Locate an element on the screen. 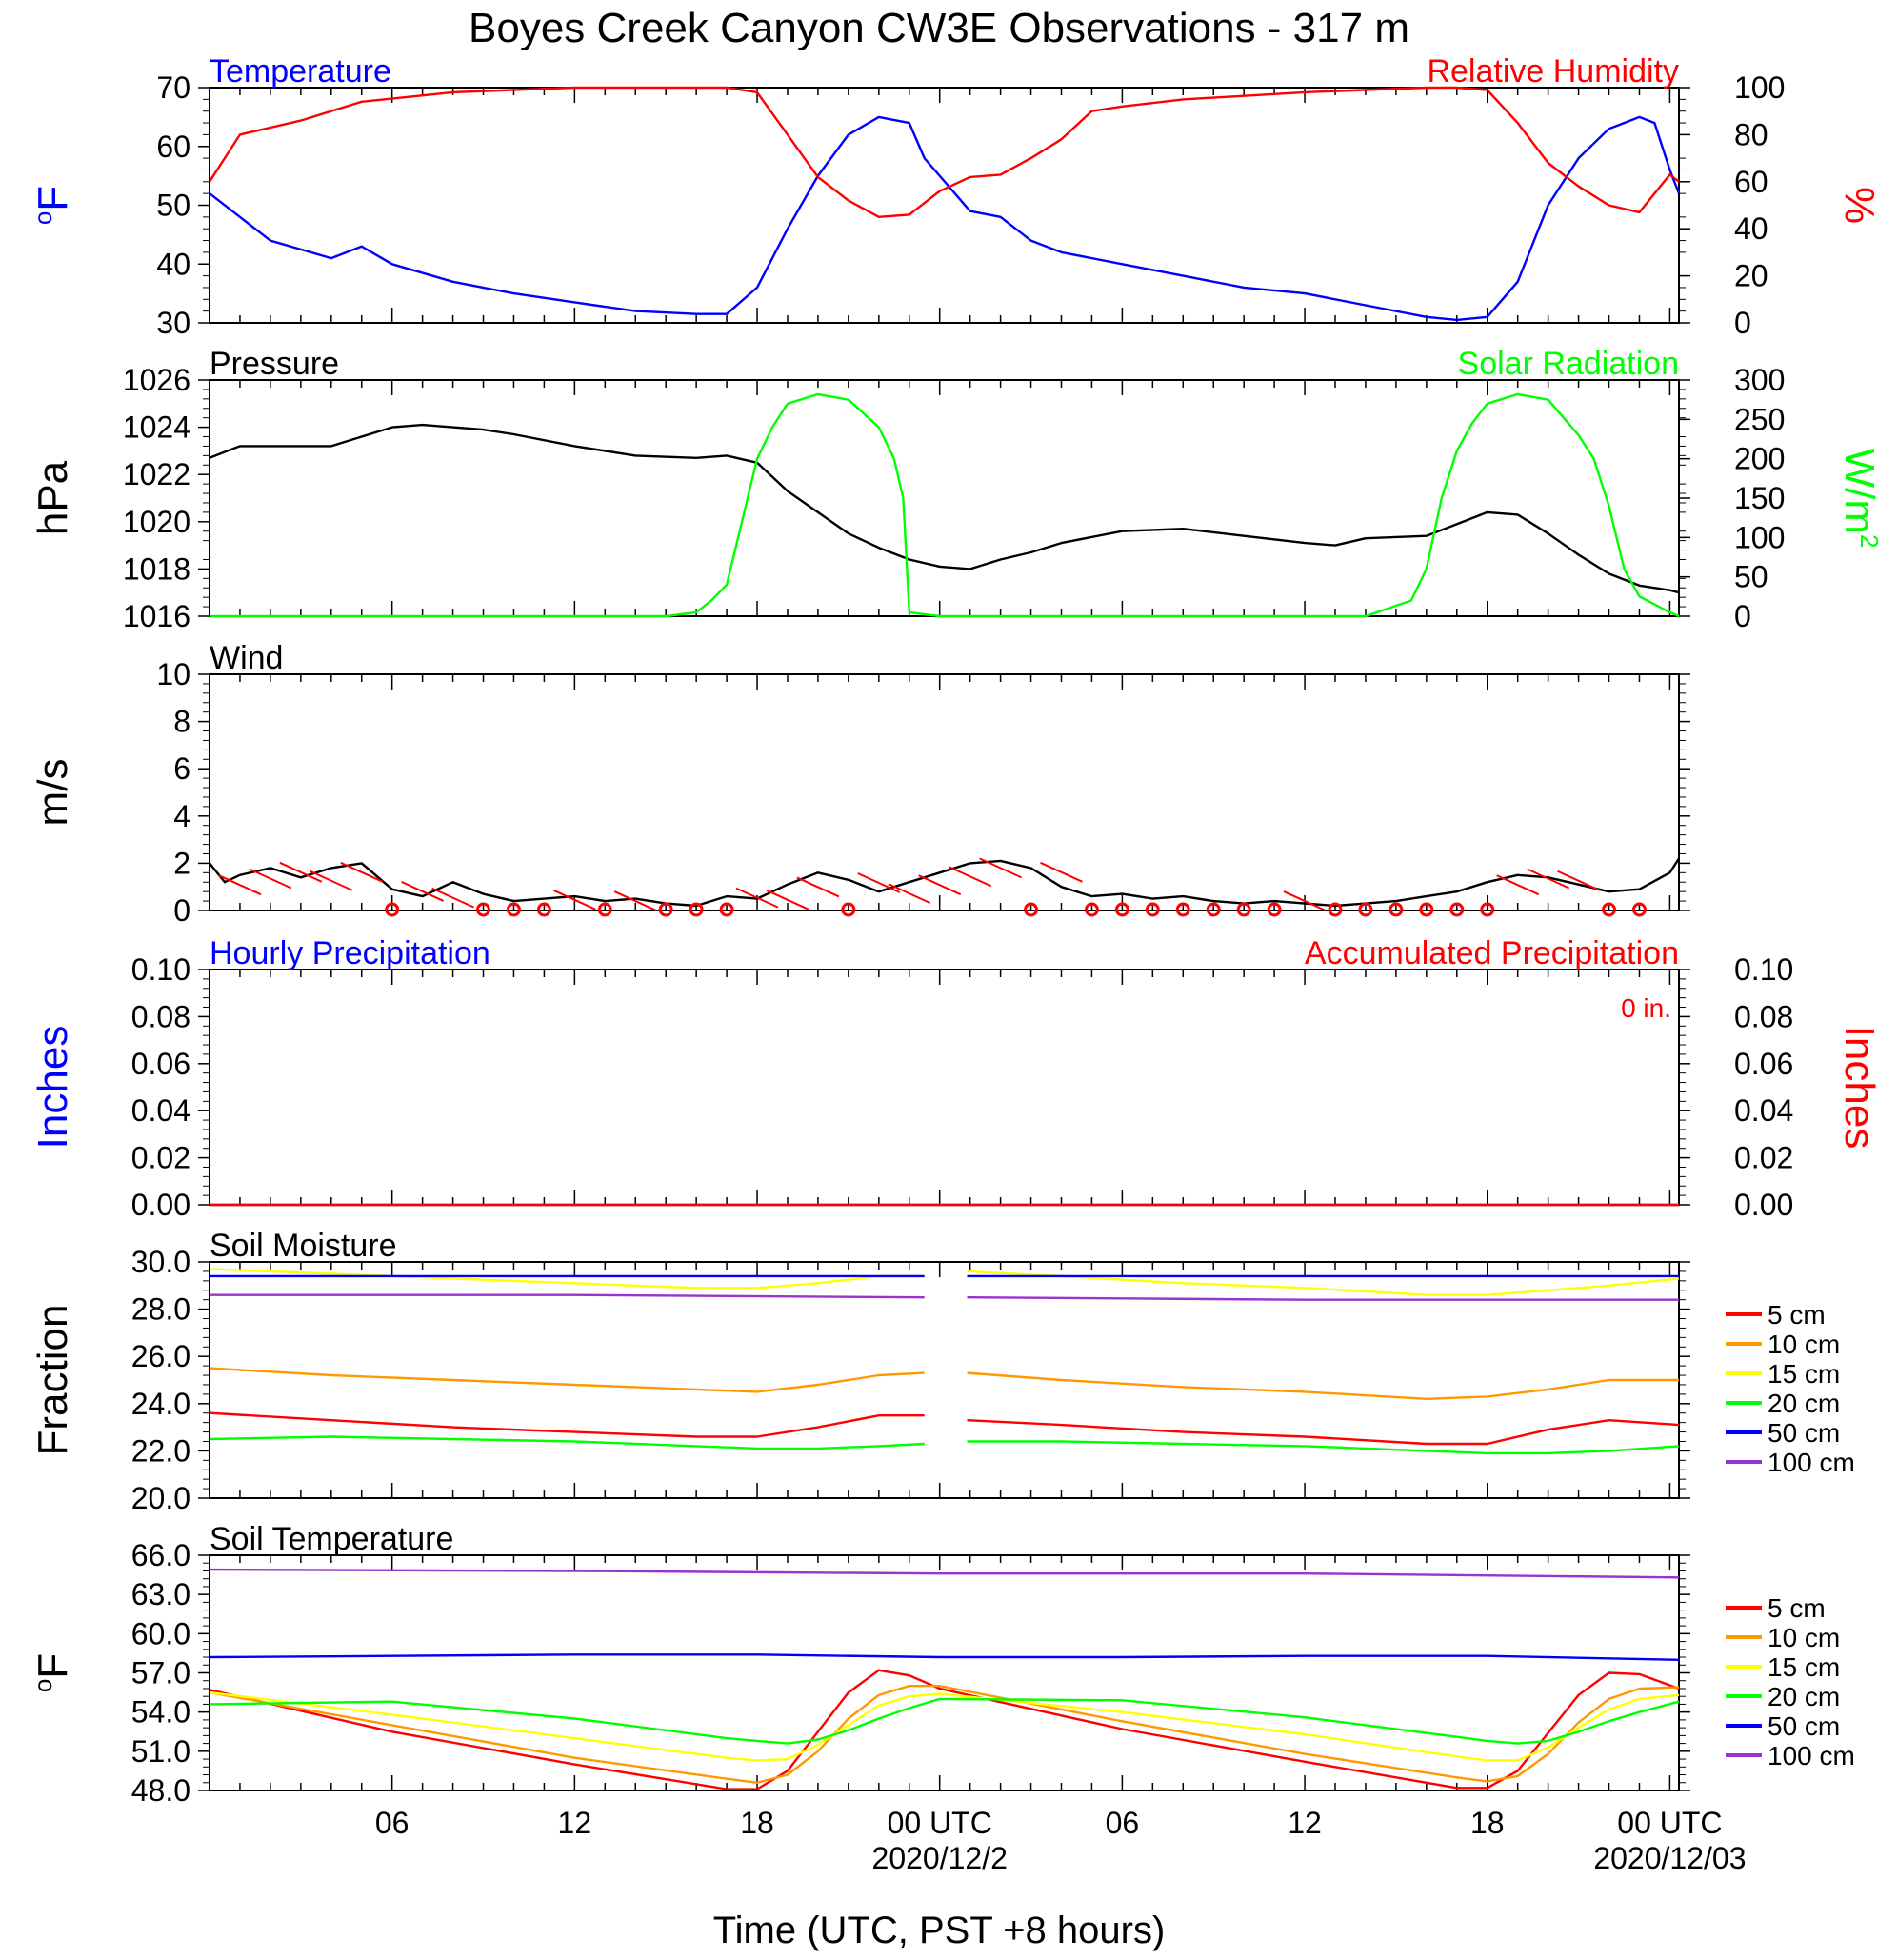 Image resolution: width=1878 pixels, height=1960 pixels. y2-tick-label: 0.10 is located at coordinates (1763, 969).